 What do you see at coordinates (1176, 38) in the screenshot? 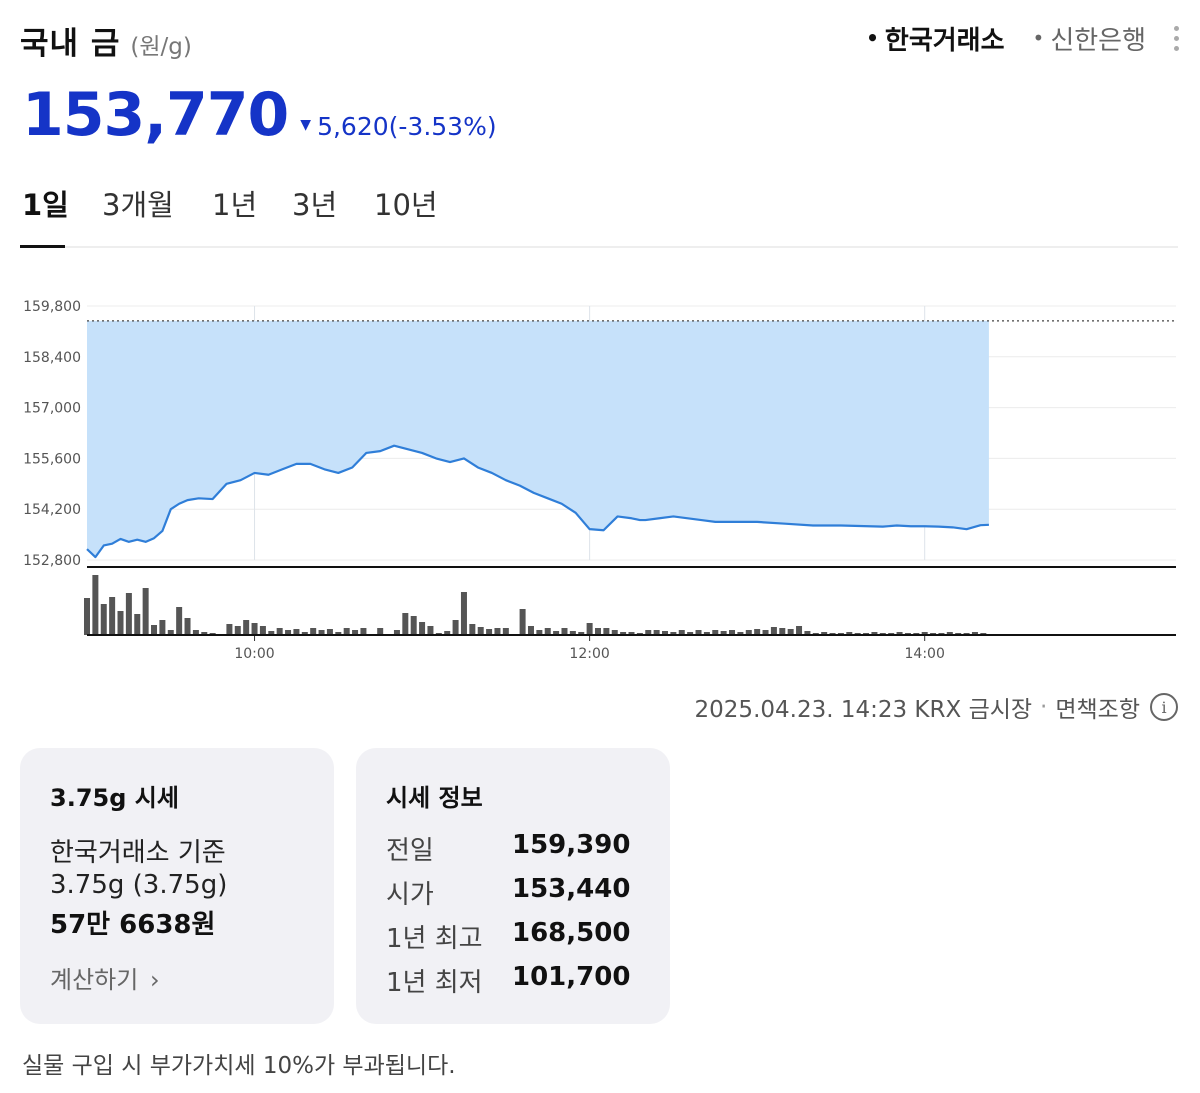
I see `more-options-icon` at bounding box center [1176, 38].